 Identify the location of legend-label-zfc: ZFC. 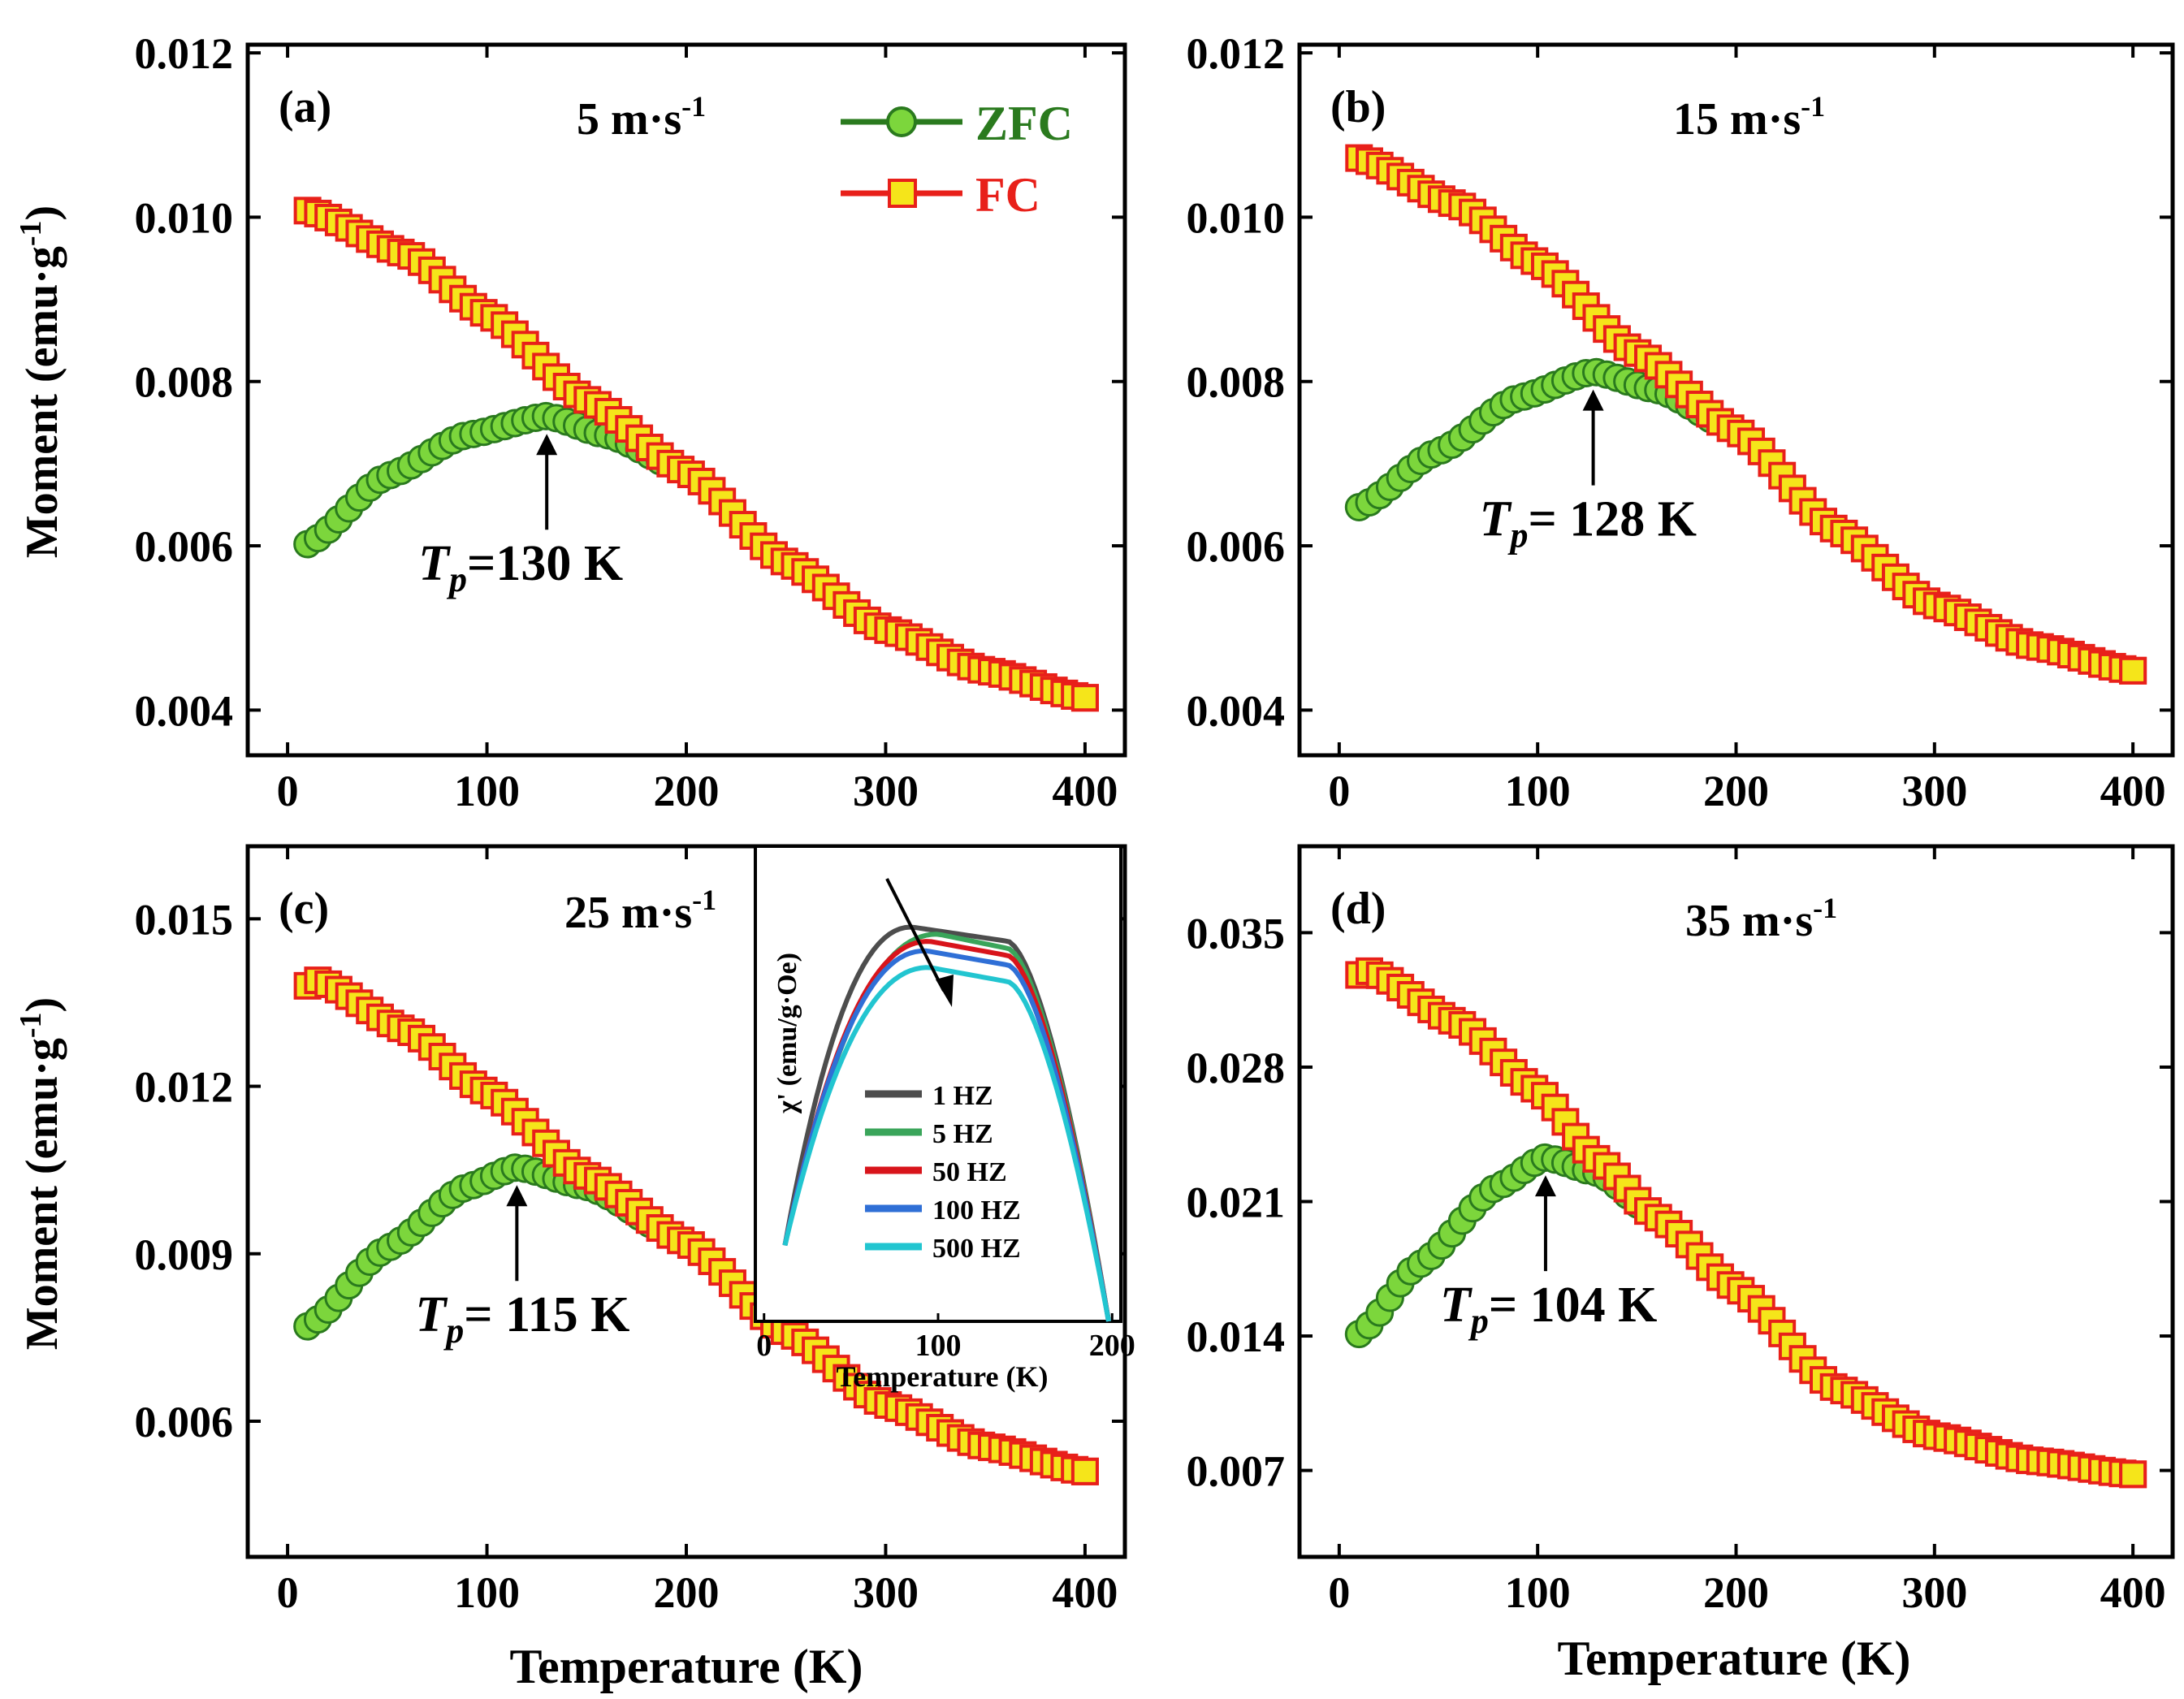
(1024, 123).